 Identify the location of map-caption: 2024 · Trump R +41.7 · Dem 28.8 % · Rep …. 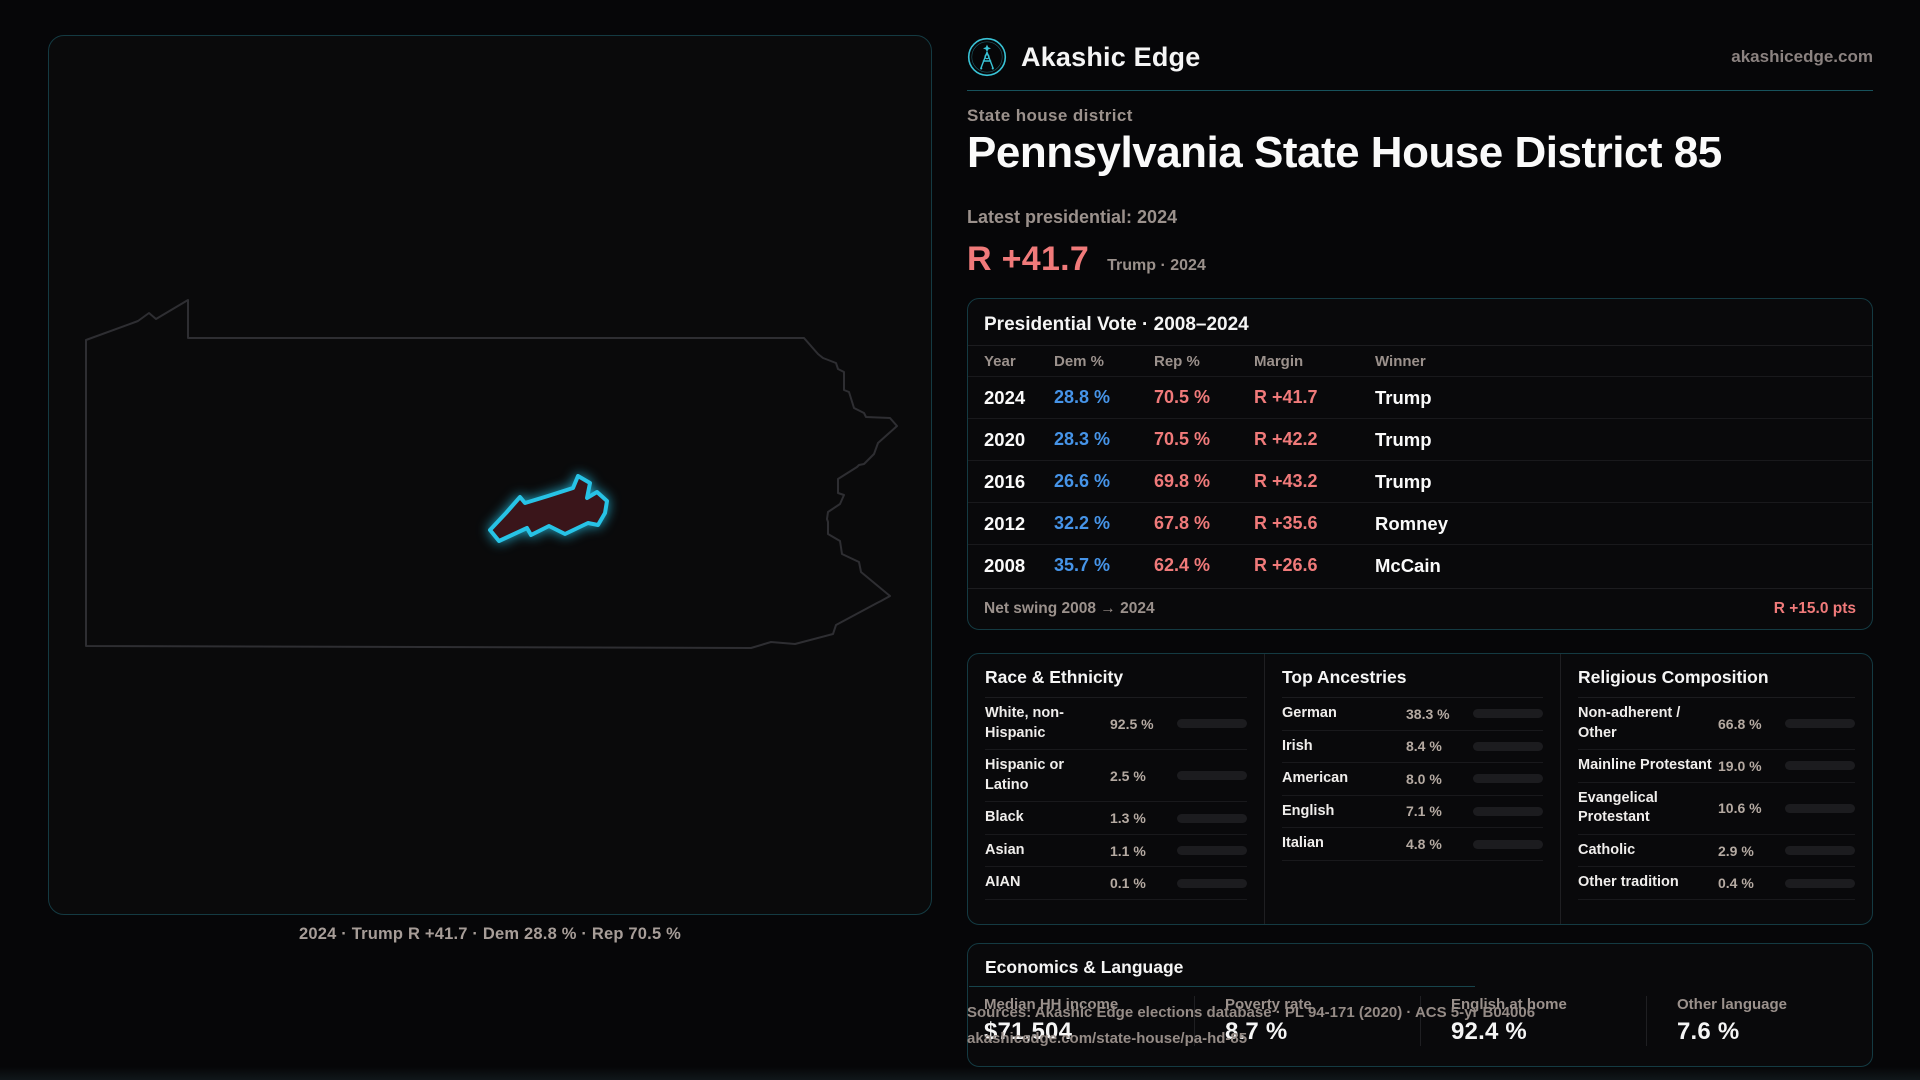
(490, 934).